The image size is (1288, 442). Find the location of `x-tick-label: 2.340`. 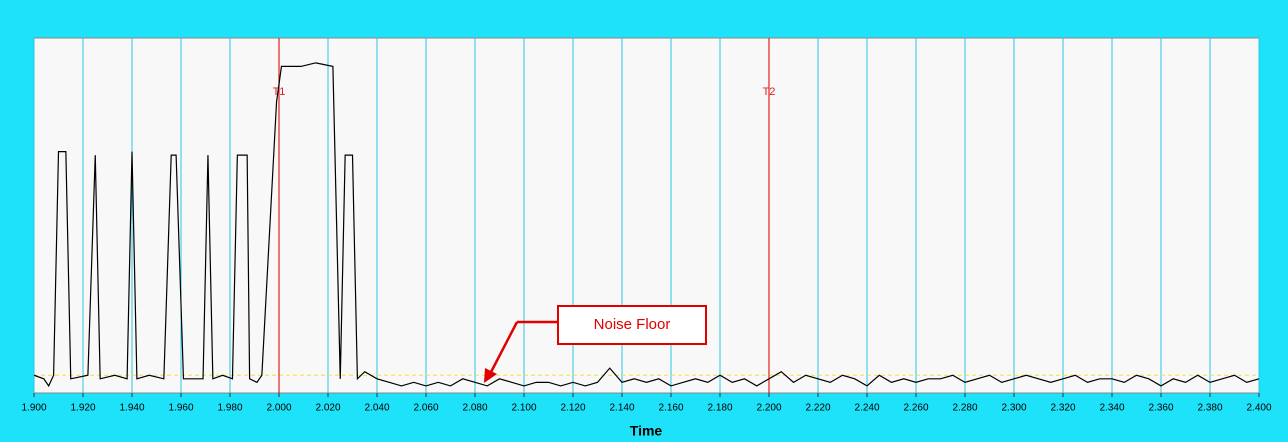

x-tick-label: 2.340 is located at coordinates (1111, 408).